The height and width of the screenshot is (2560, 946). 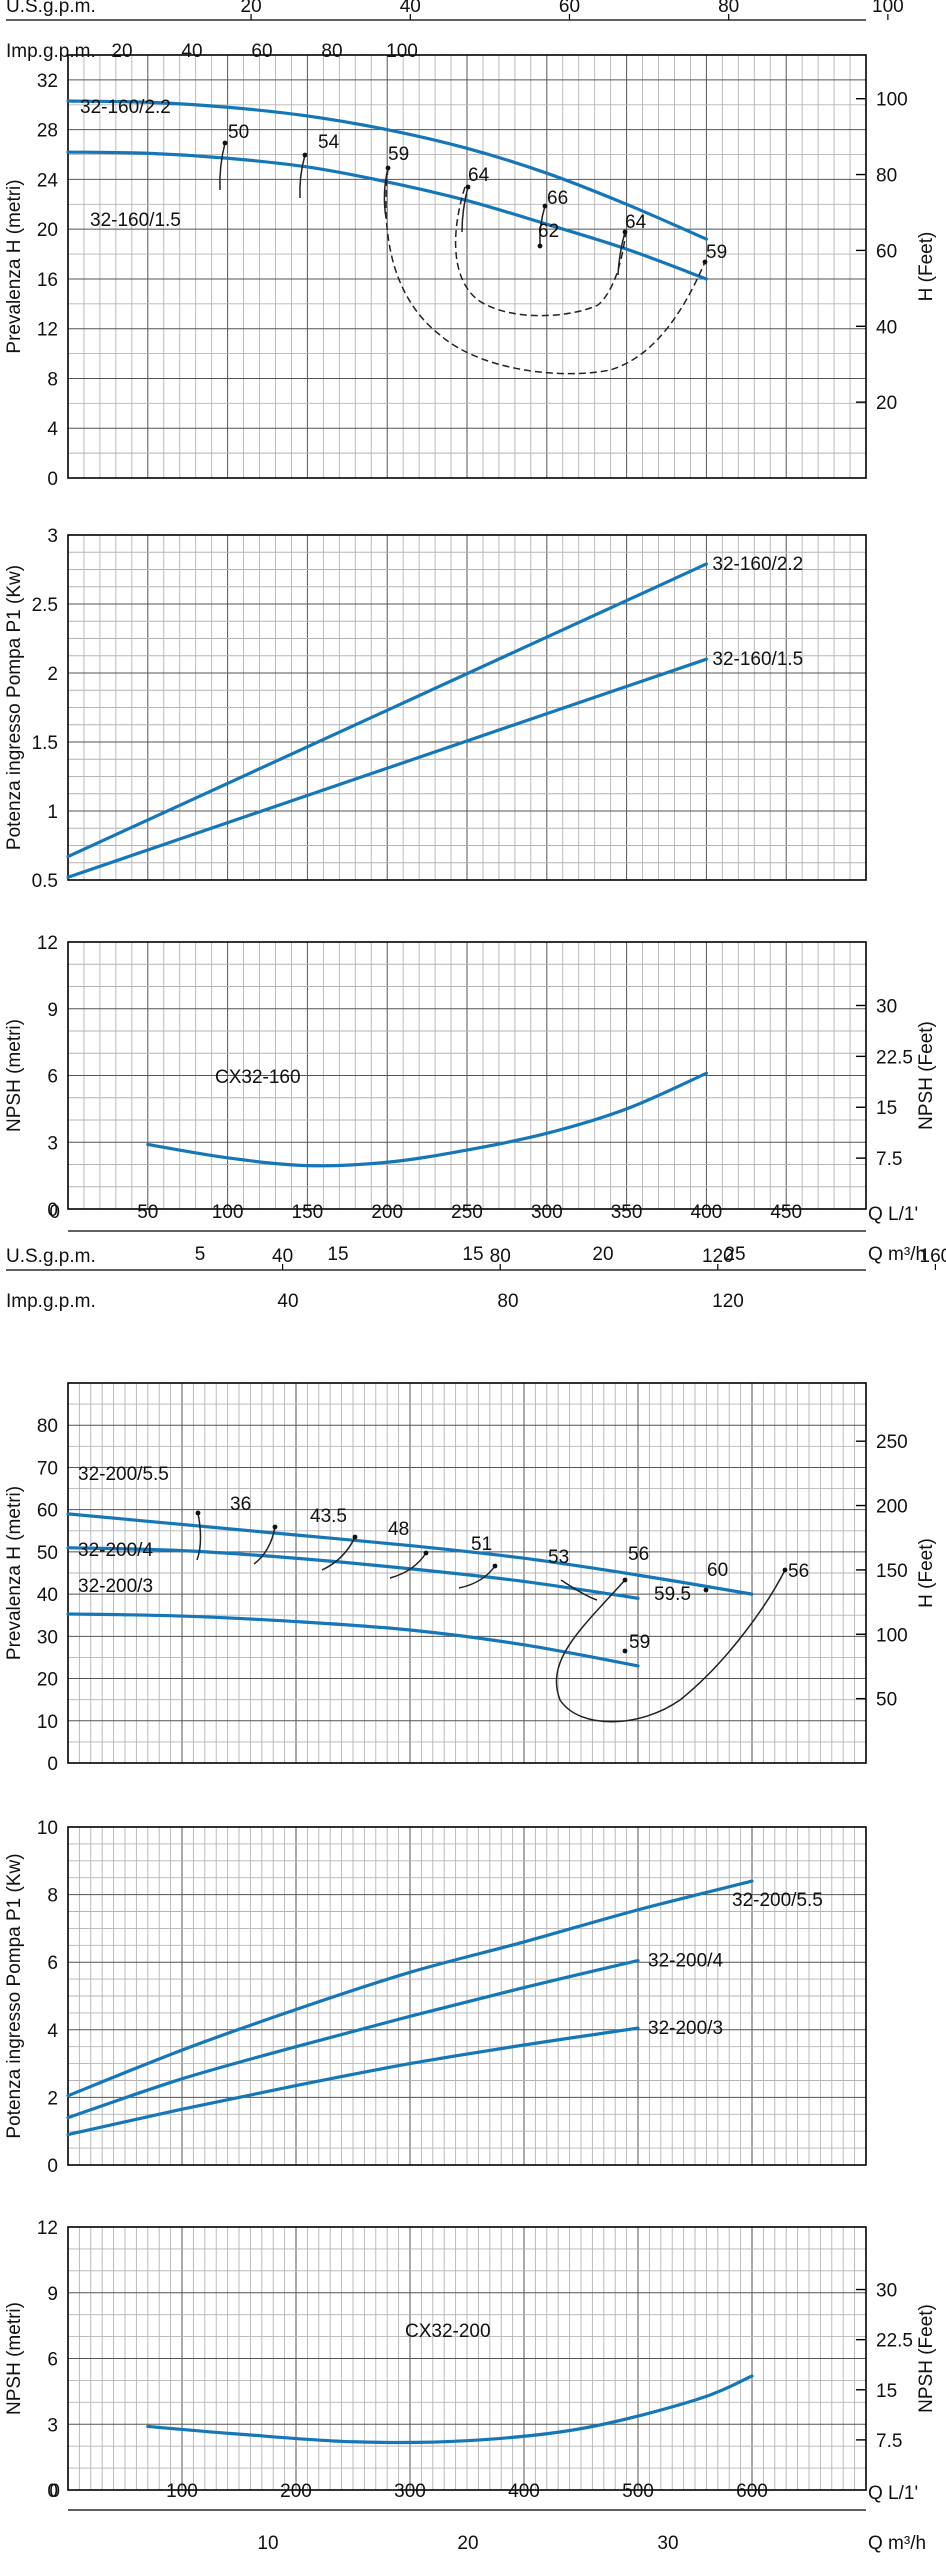 I want to click on panel-6-frame, so click(x=467, y=2358).